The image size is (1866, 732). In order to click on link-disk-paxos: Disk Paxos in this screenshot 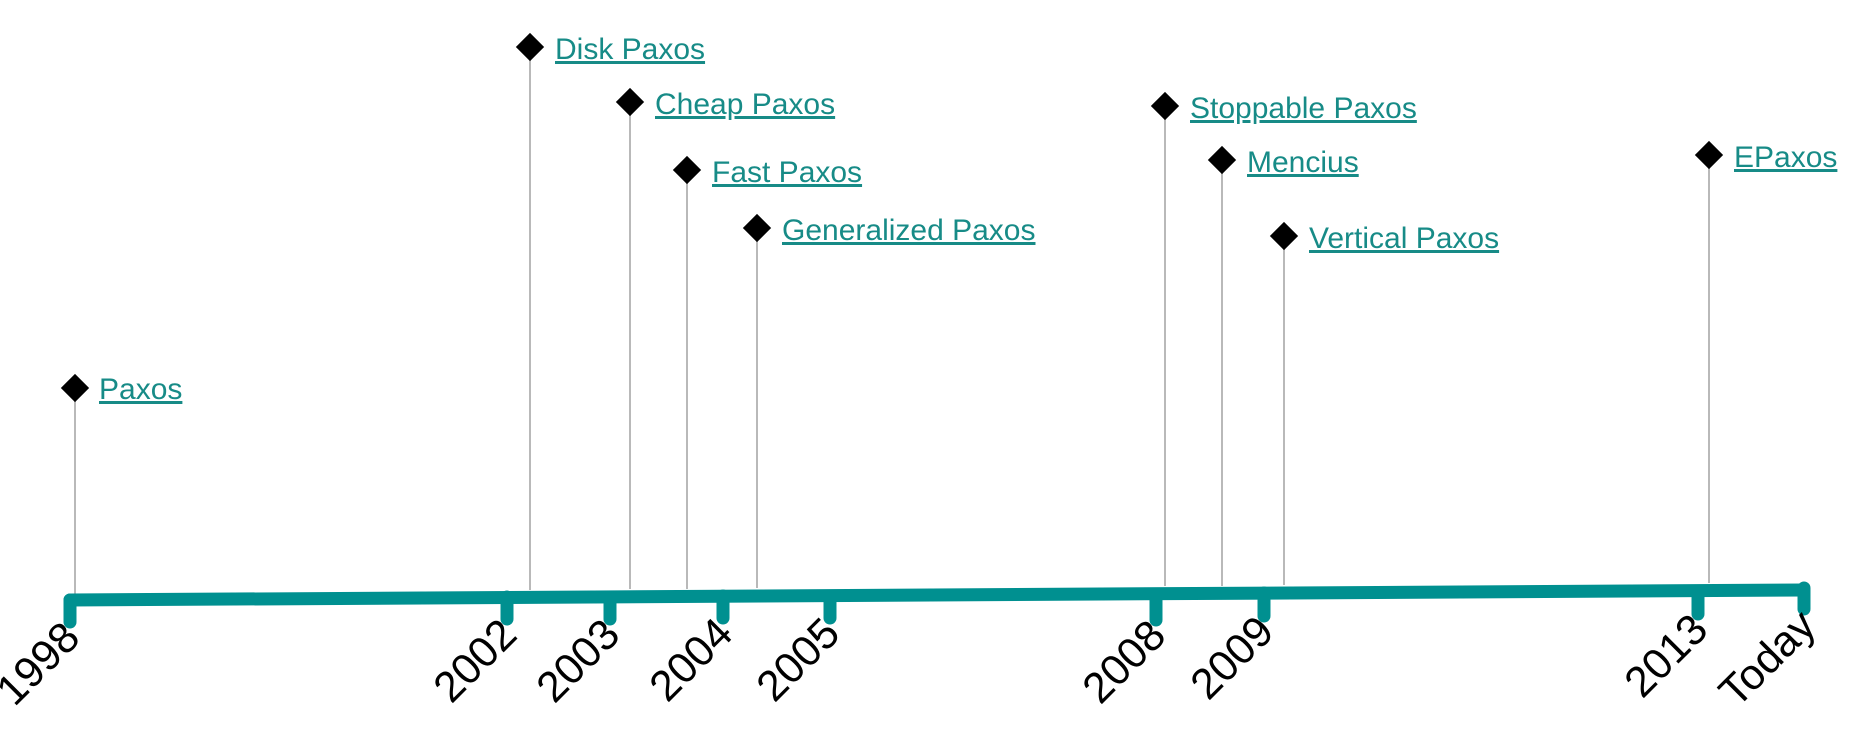, I will do `click(630, 49)`.